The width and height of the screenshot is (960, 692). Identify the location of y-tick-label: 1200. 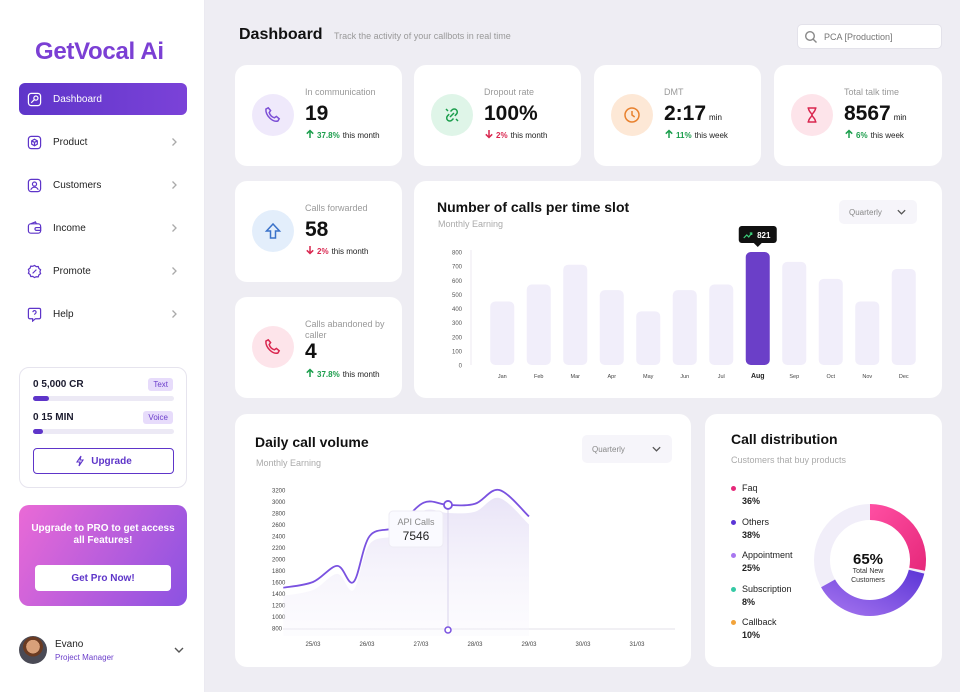
(279, 607).